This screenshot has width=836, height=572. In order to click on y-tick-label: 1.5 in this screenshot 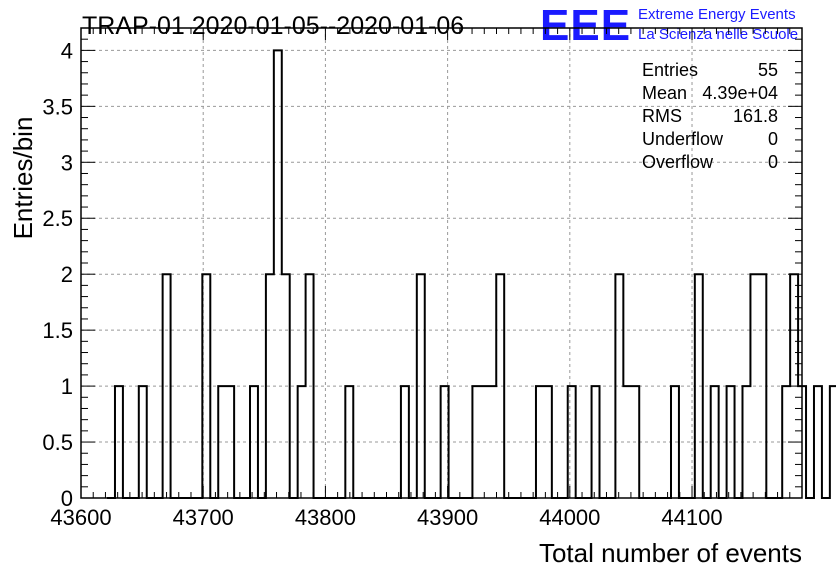, I will do `click(57, 330)`.